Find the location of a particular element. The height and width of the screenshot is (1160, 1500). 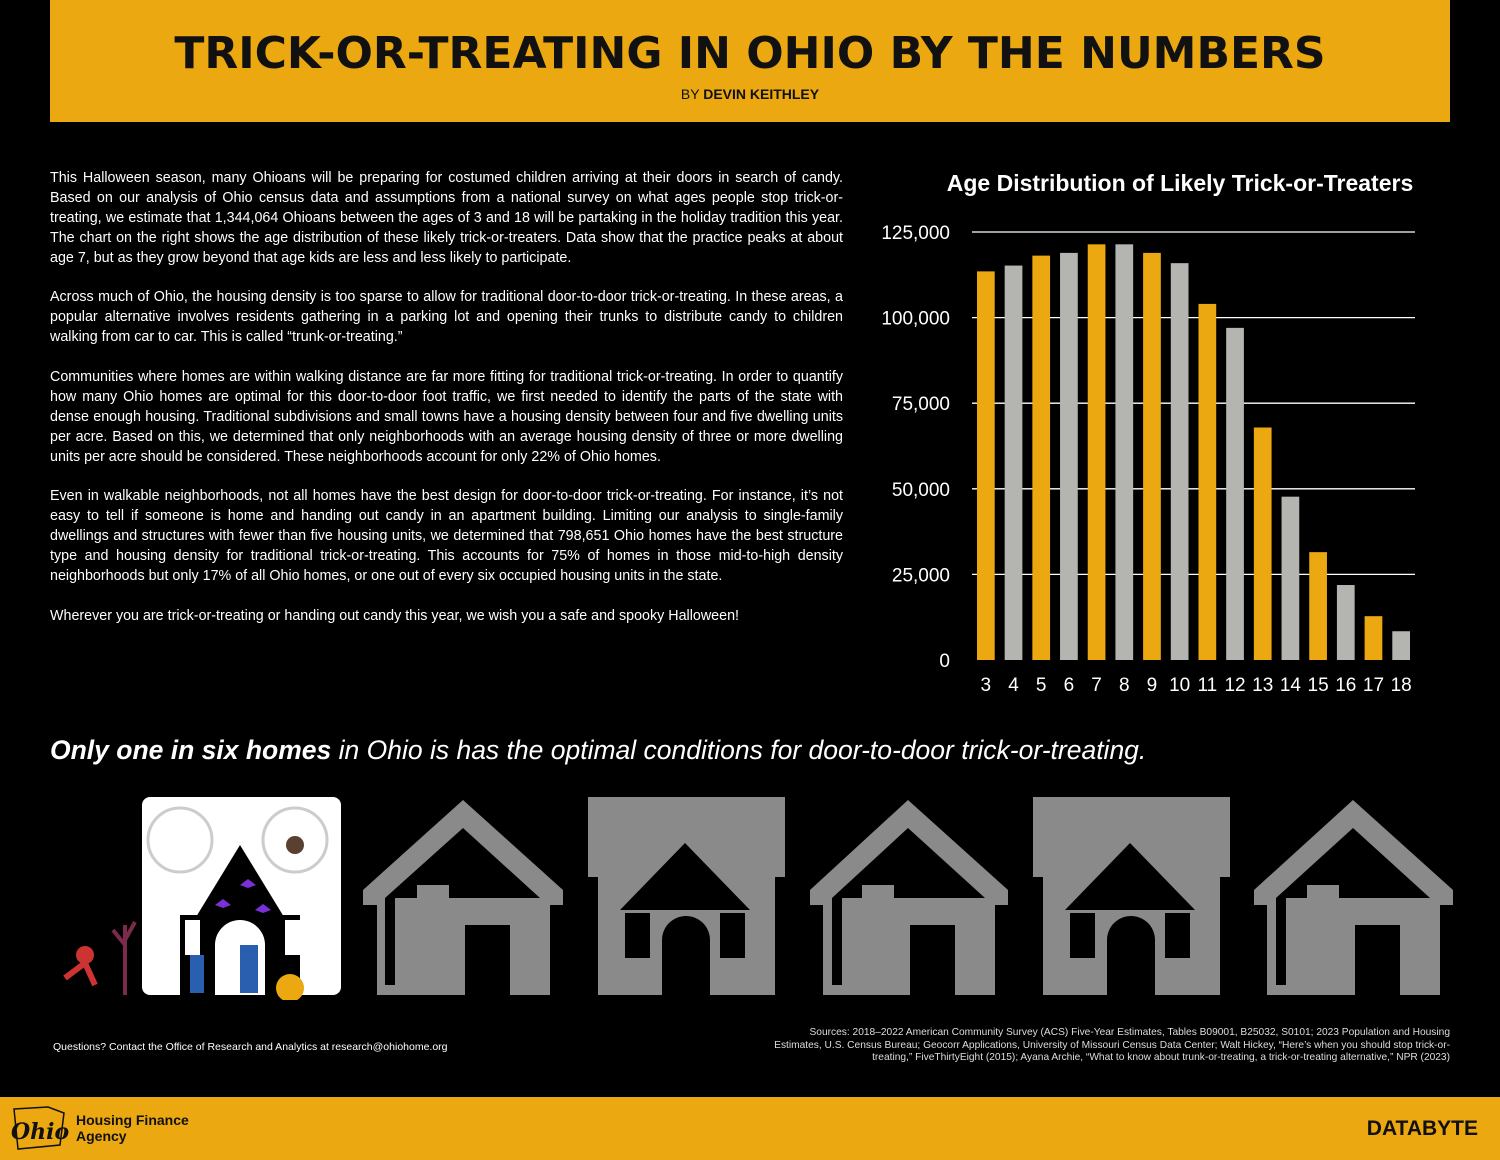

y-tick-label: 125,000 is located at coordinates (915, 233).